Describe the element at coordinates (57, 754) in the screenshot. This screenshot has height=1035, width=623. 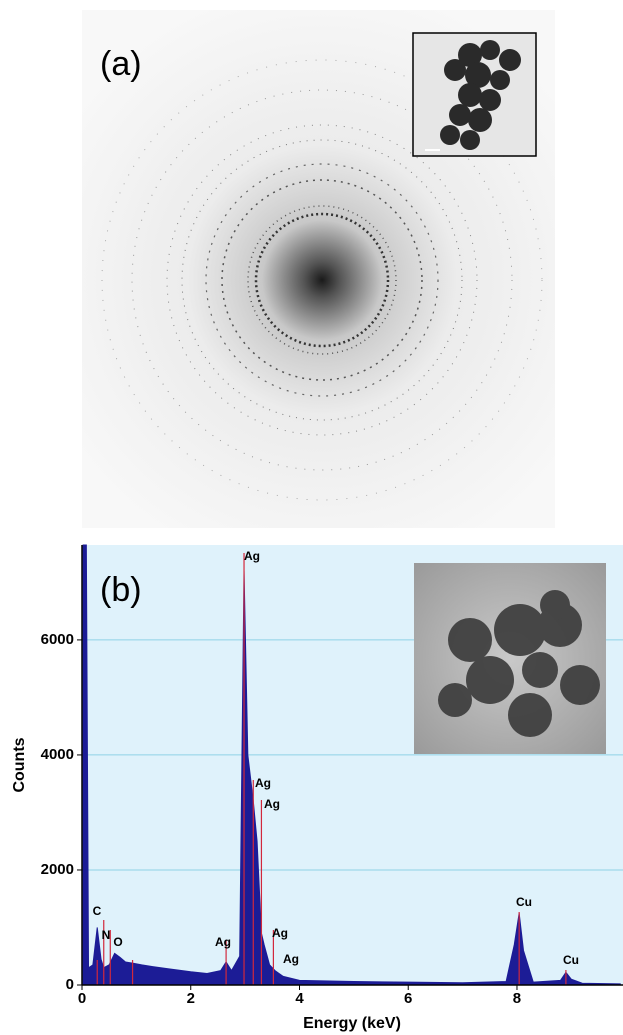
I see `y-tick-label: 4000` at that location.